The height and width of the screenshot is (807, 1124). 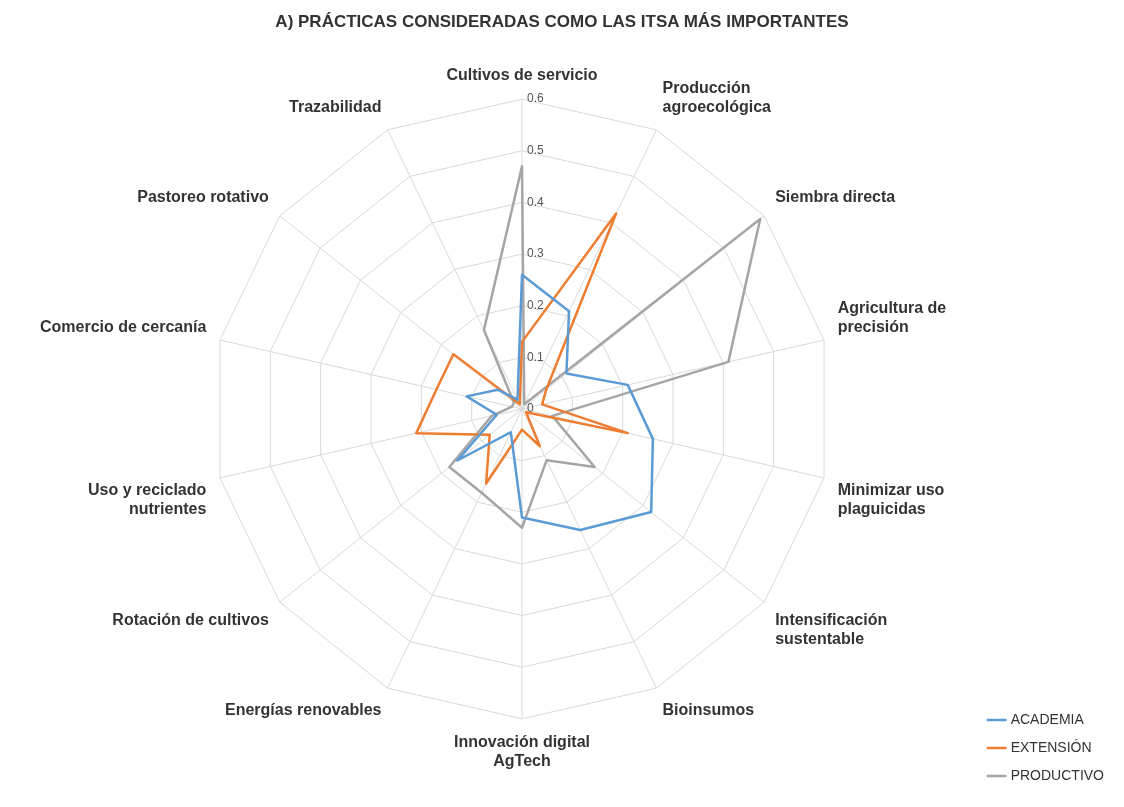 What do you see at coordinates (147, 499) in the screenshot?
I see `spoke-label: Uso y reciclado nutrientes` at bounding box center [147, 499].